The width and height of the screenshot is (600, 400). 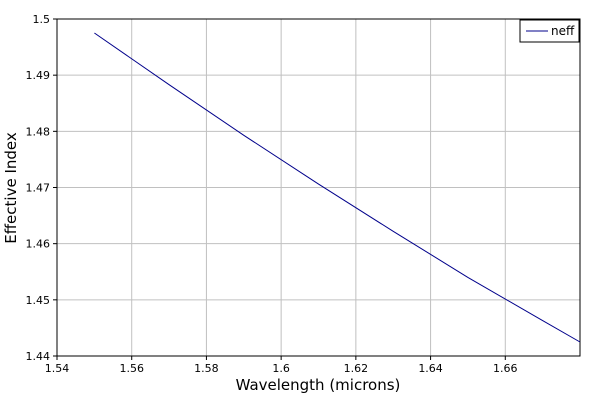 I want to click on y-tick-label: 1.5, so click(x=42, y=19).